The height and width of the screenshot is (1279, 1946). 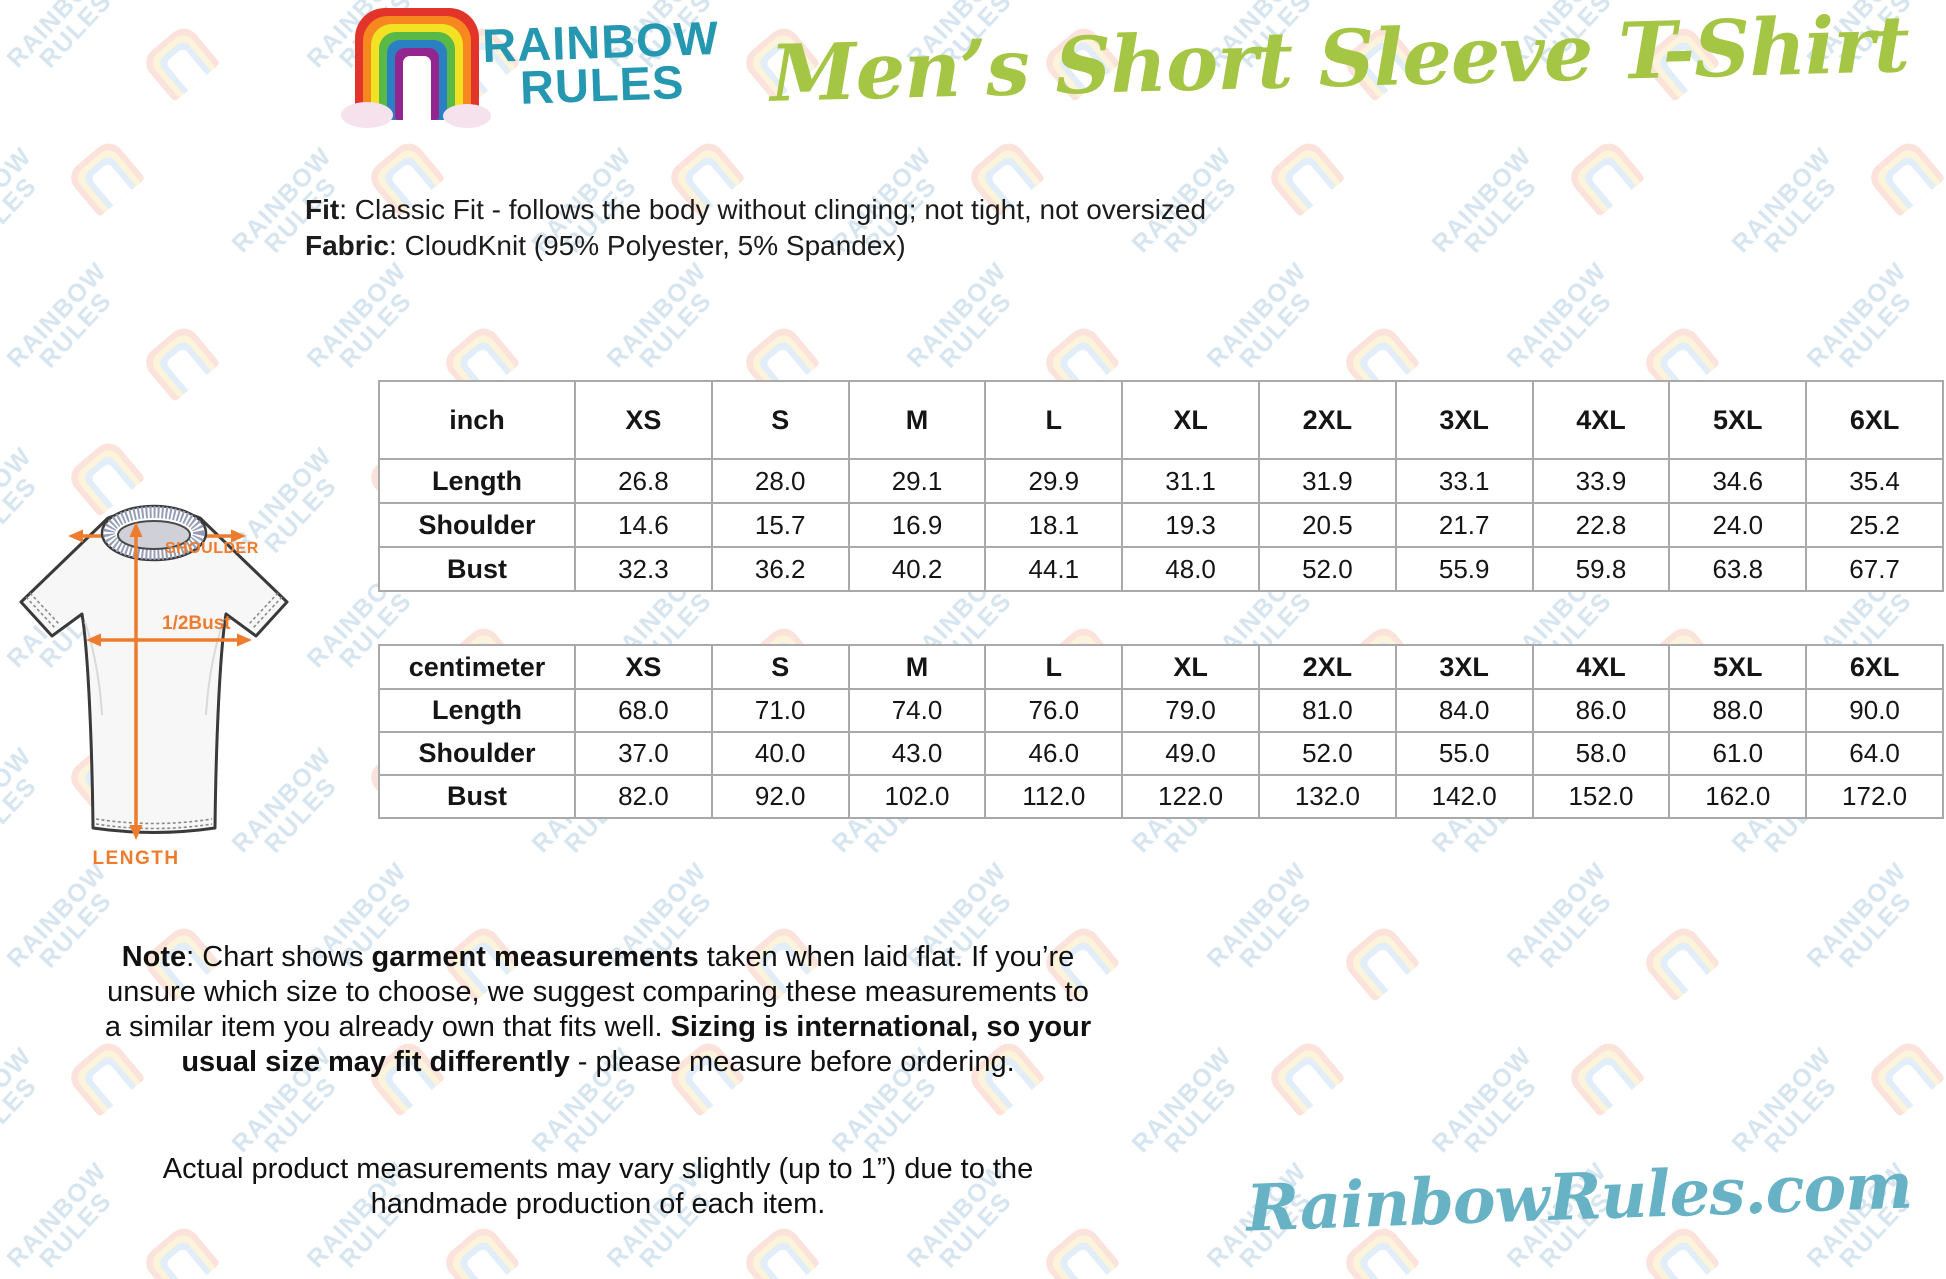 What do you see at coordinates (1464, 525) in the screenshot?
I see `measurement-cell: 21.7` at bounding box center [1464, 525].